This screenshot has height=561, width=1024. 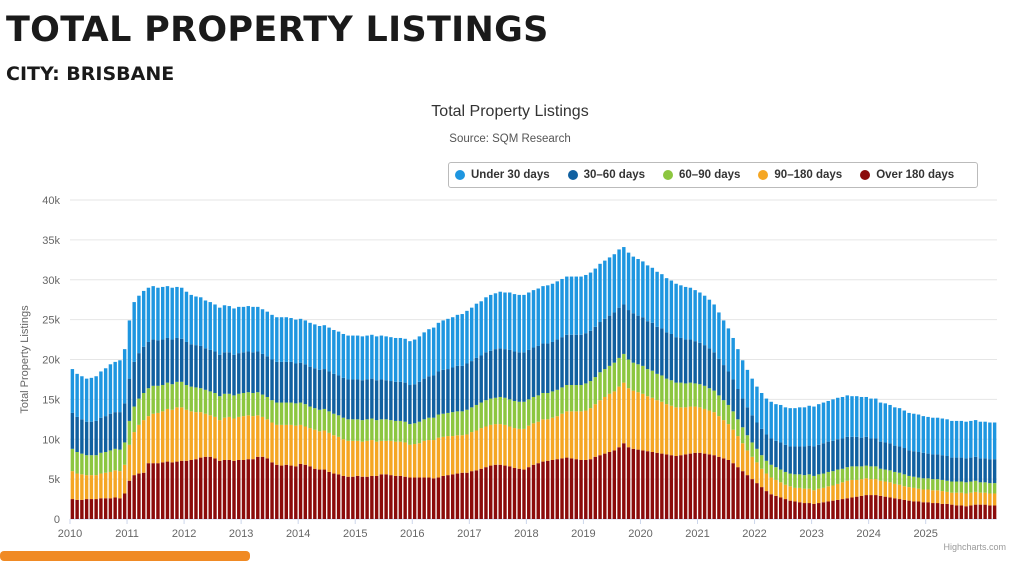 I want to click on x-tick-label: 2017, so click(x=469, y=534).